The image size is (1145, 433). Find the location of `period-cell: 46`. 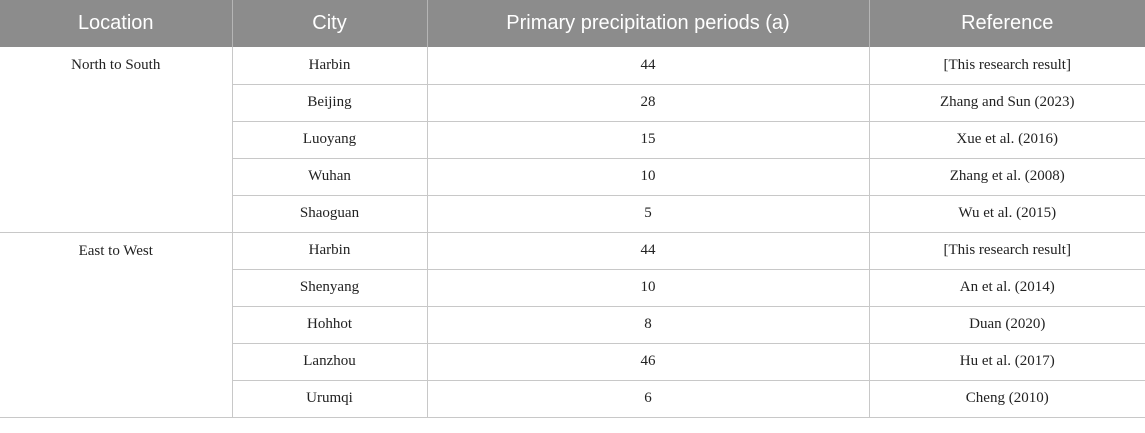

period-cell: 46 is located at coordinates (648, 362).